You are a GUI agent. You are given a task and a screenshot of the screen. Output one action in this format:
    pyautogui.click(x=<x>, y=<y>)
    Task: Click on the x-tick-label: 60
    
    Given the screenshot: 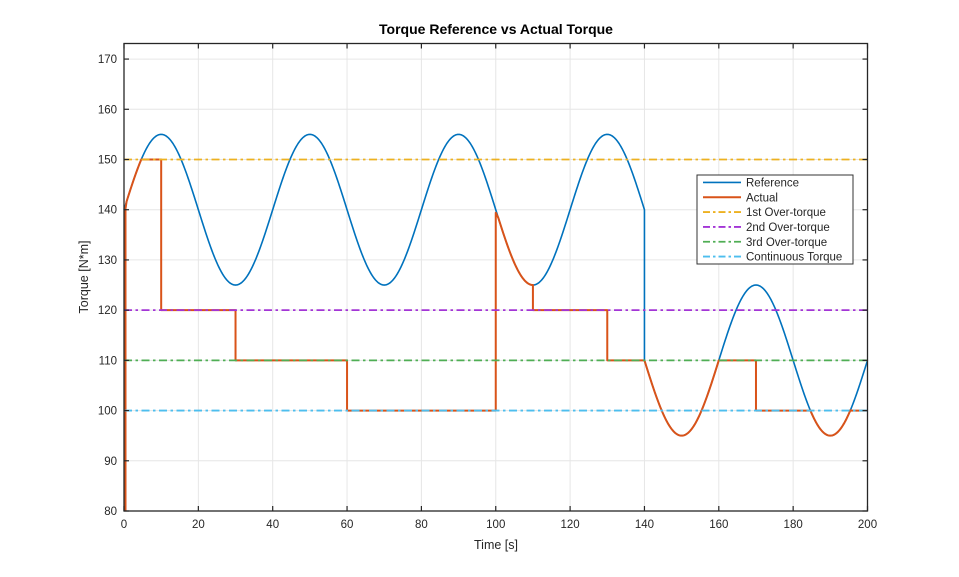 What is the action you would take?
    pyautogui.click(x=347, y=525)
    